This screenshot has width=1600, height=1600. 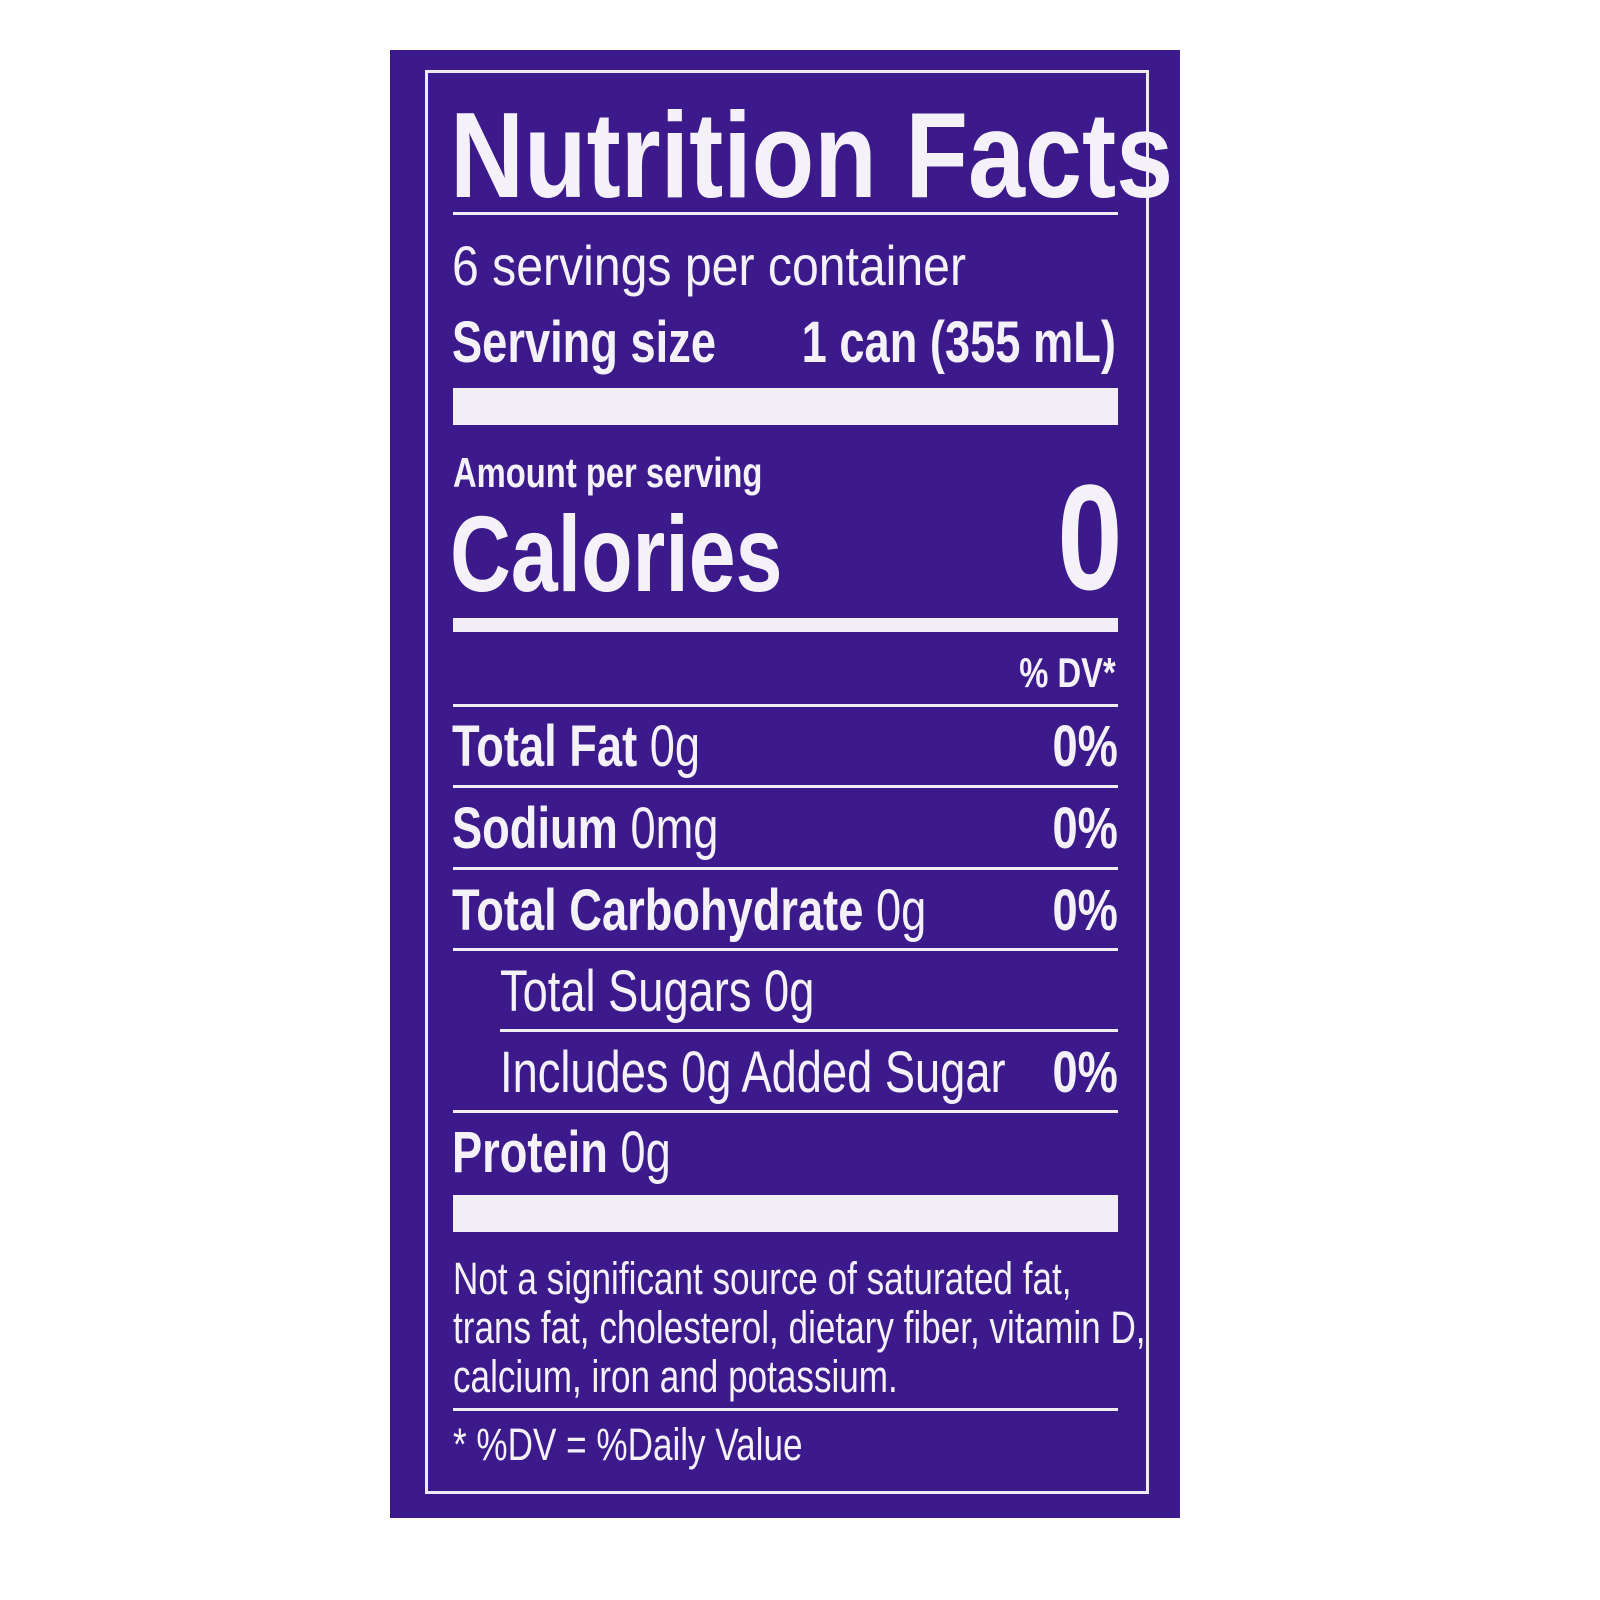 I want to click on serving-size-value: 1 can (355 mL), so click(x=958, y=342).